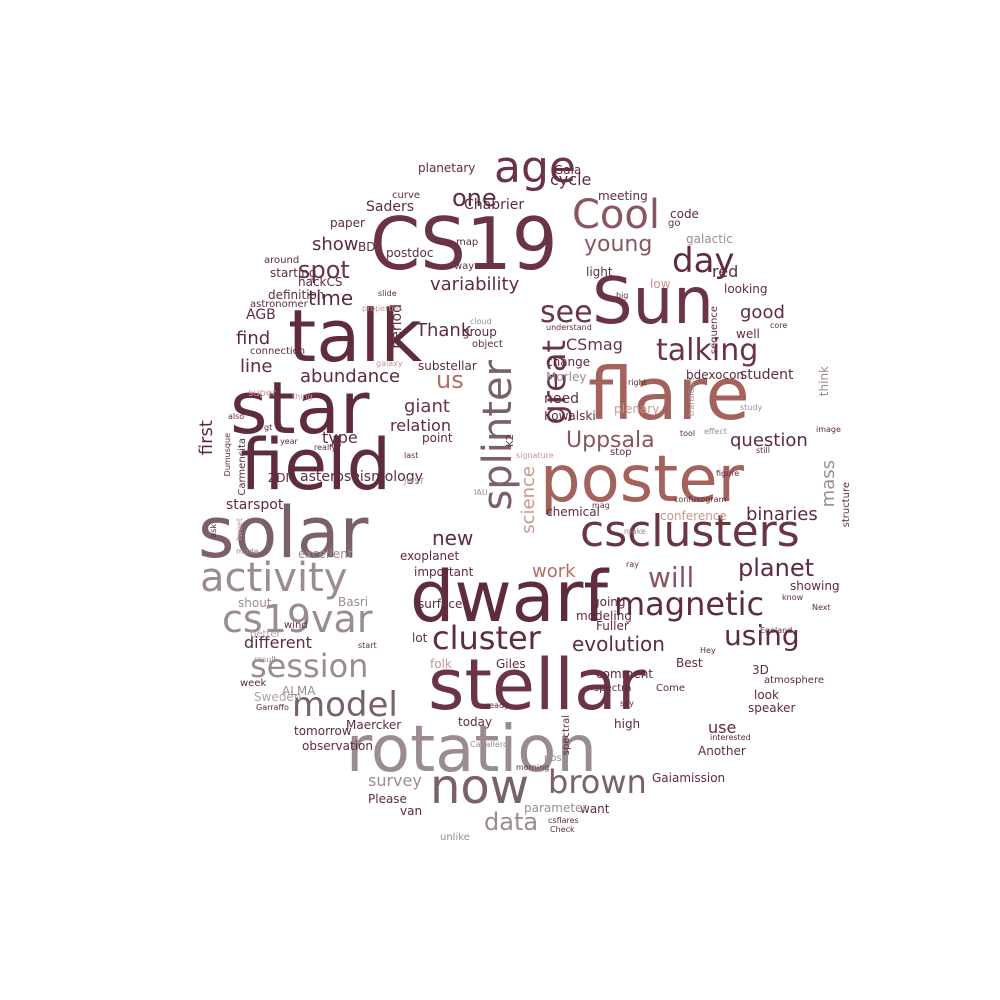  Describe the element at coordinates (597, 782) in the screenshot. I see `cloud-word: brown` at that location.